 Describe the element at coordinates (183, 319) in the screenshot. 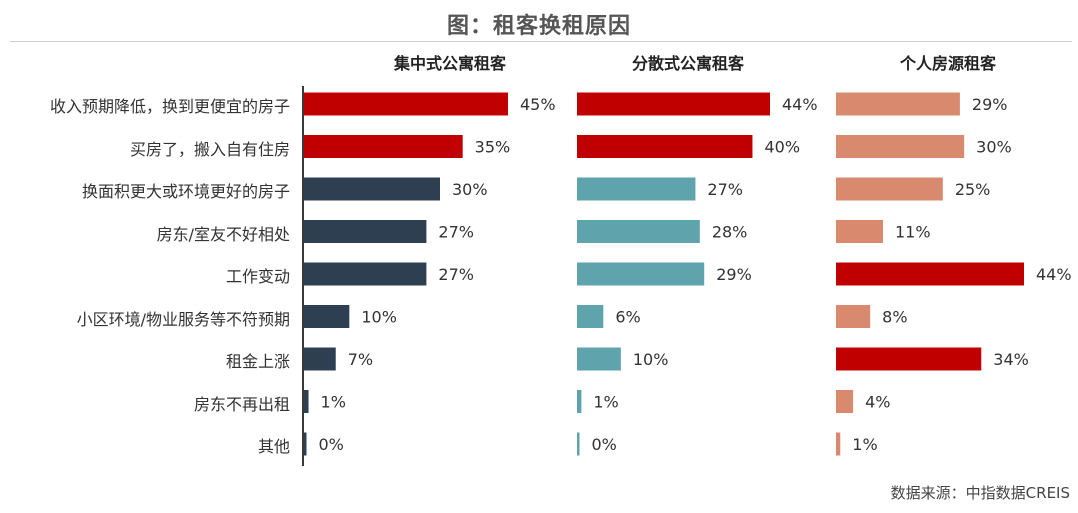

I see `category-label: 小区环境/物业服务等不符预期` at that location.